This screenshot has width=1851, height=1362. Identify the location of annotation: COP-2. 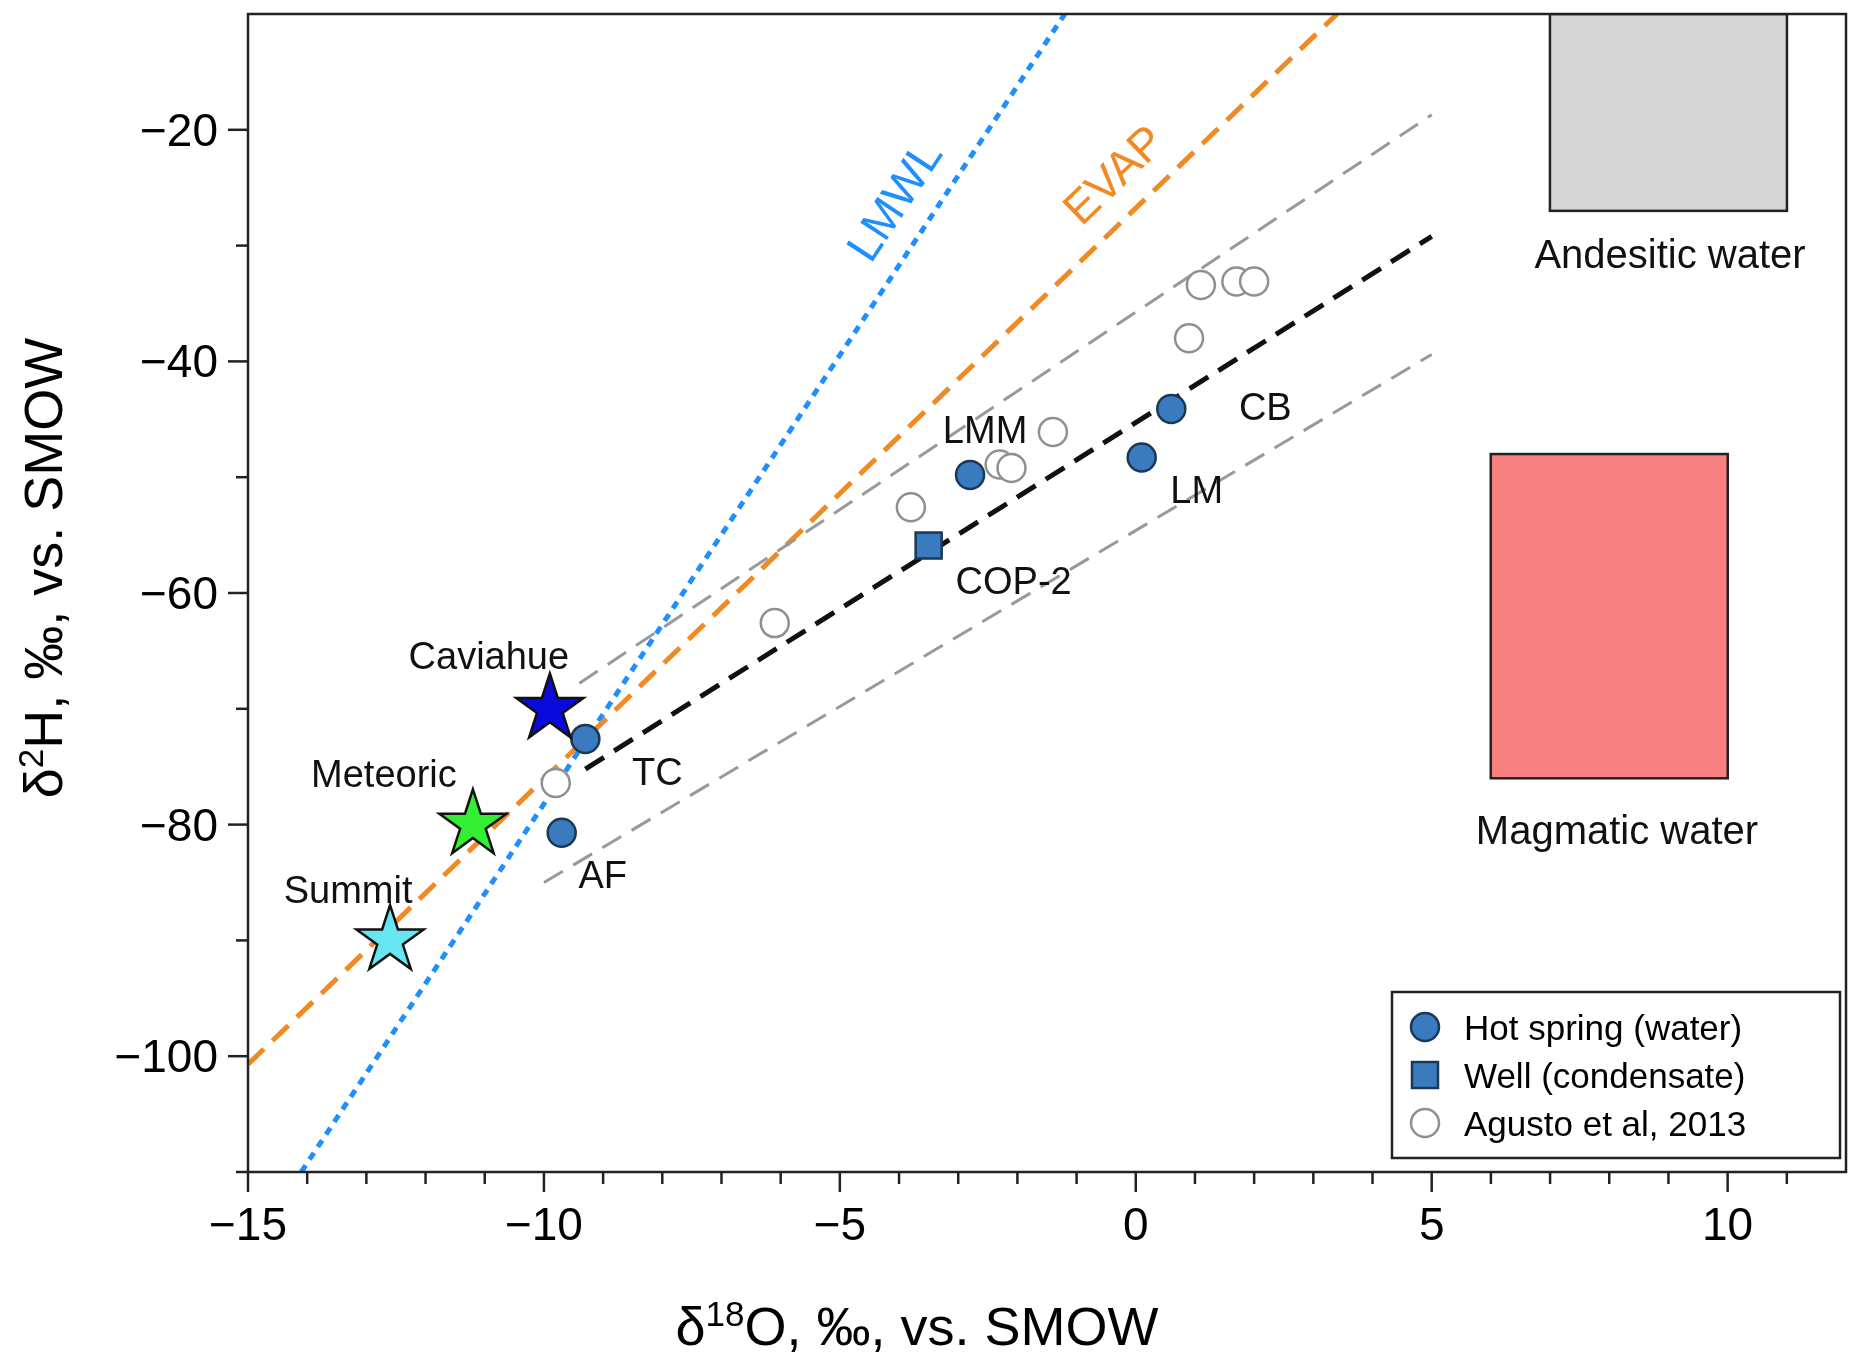
(1013, 580).